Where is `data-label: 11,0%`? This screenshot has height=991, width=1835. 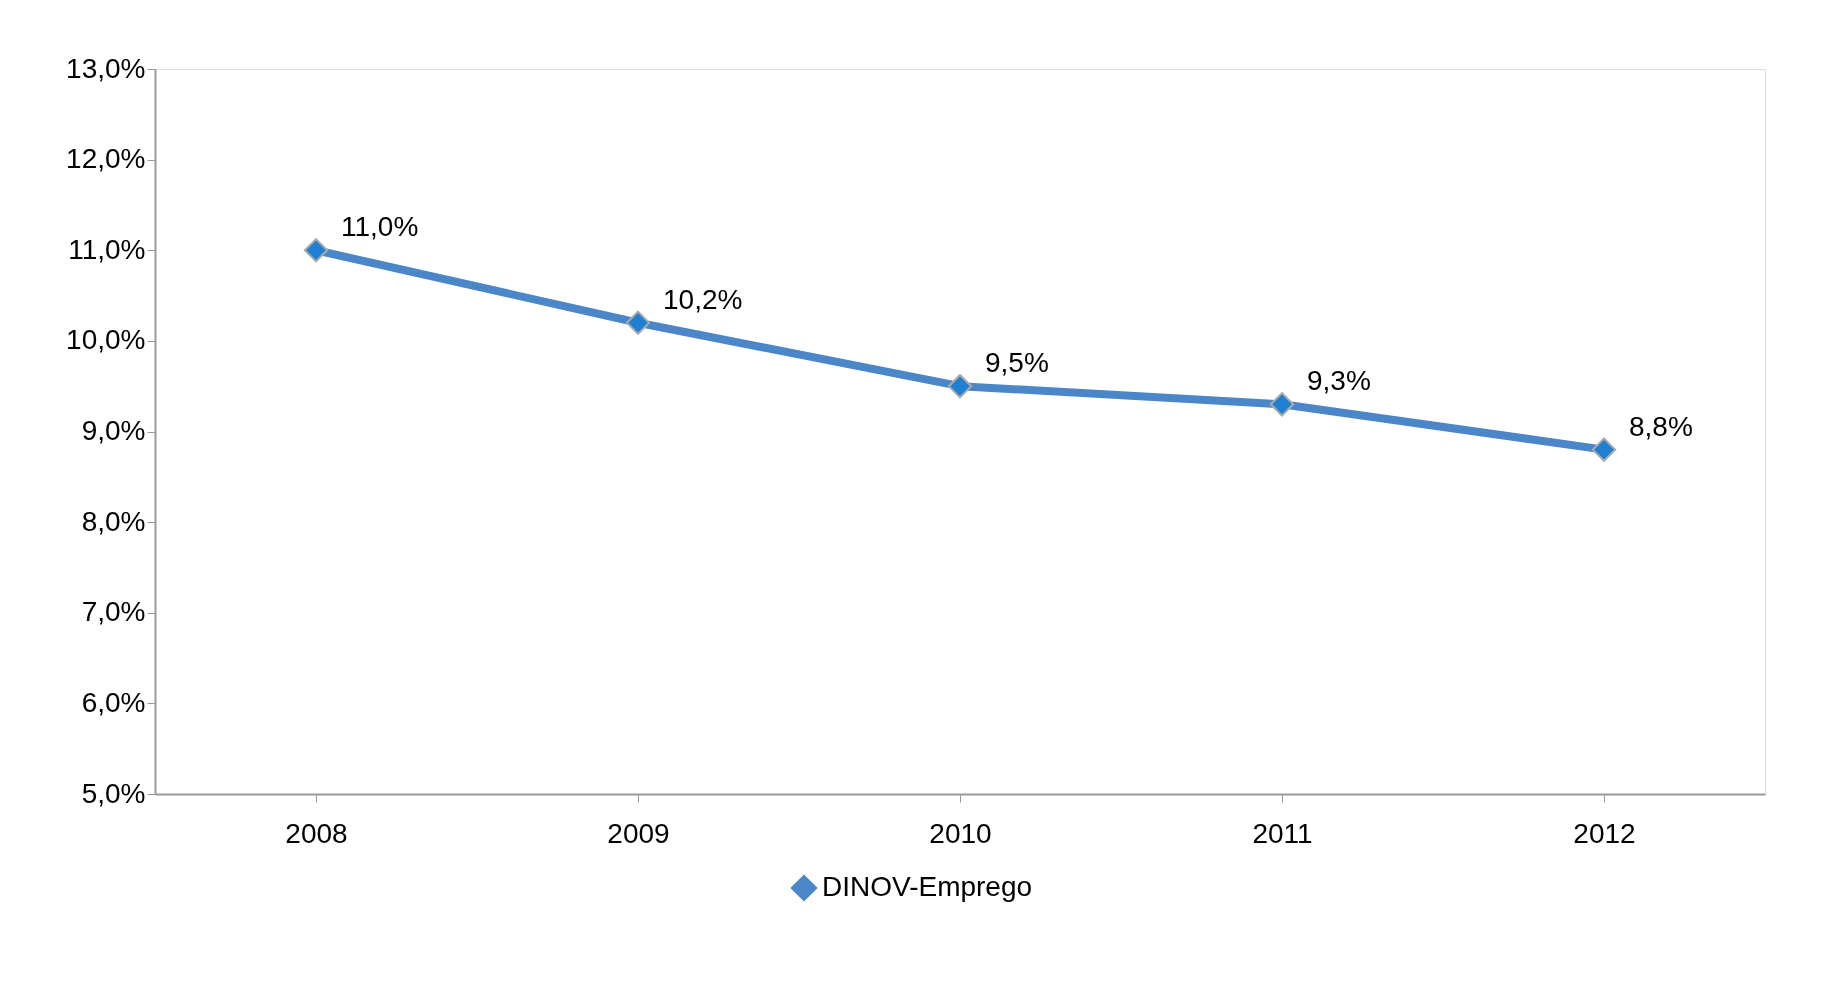
data-label: 11,0% is located at coordinates (380, 227).